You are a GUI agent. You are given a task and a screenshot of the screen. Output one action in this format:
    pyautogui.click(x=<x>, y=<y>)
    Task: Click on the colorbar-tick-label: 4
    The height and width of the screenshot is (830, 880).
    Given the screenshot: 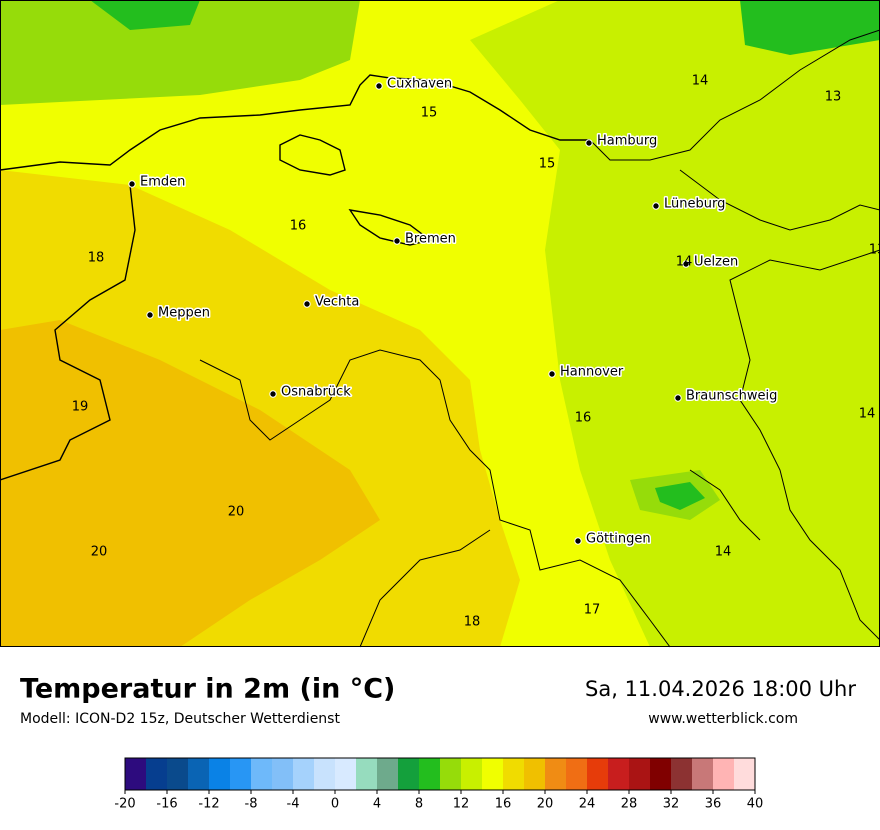 What is the action you would take?
    pyautogui.click(x=377, y=804)
    